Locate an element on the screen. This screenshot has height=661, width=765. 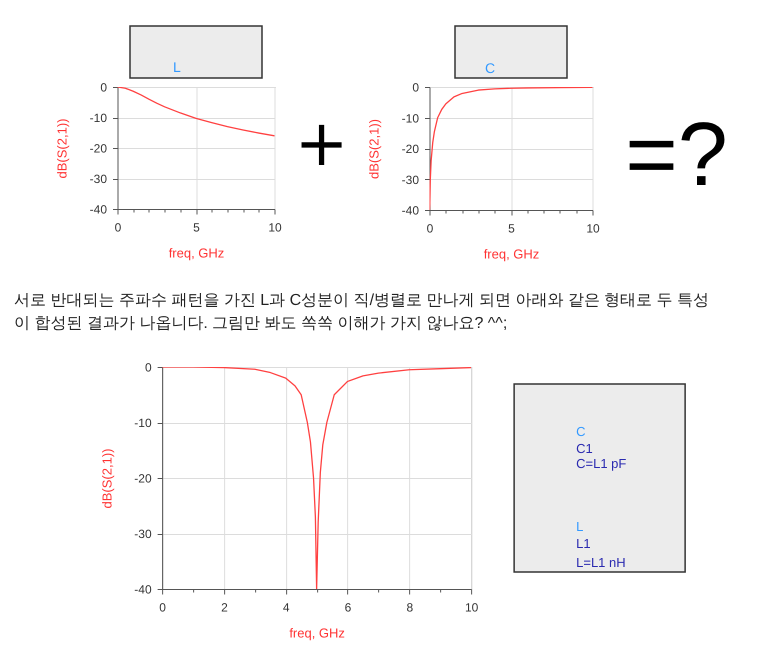
text: L1 is located at coordinates (583, 543).